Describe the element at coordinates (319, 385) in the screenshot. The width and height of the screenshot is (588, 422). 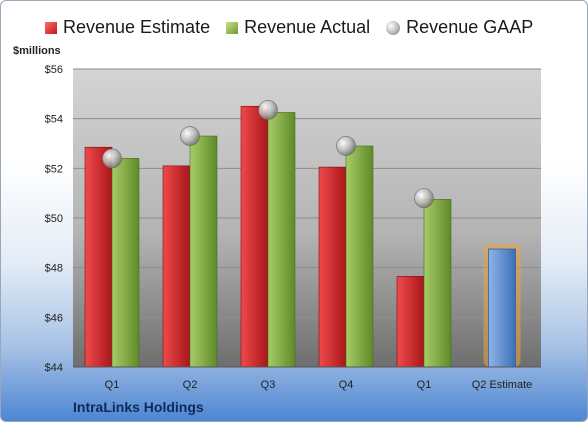
I see `x-axis-ticks: Q1 Q2 Q3 Q4 Q1 Q2 Estimate` at that location.